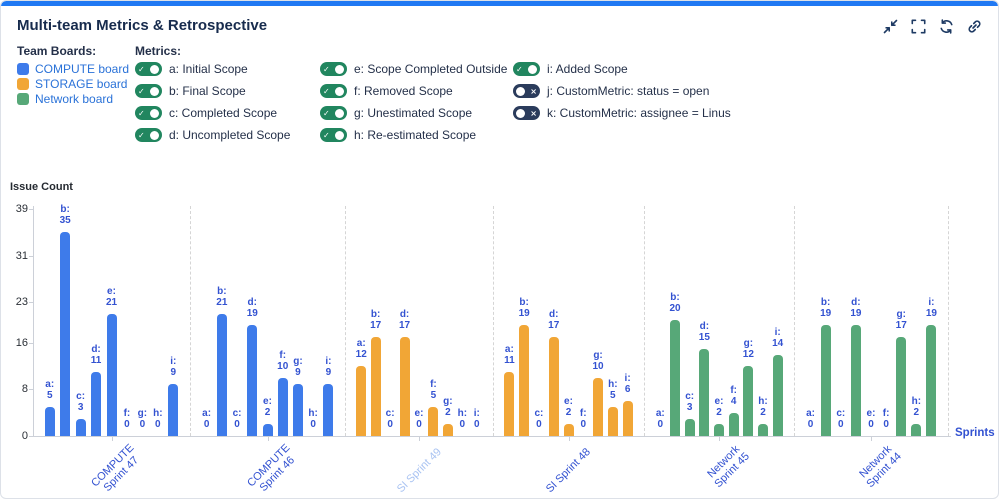 This screenshot has width=999, height=499. Describe the element at coordinates (361, 401) in the screenshot. I see `bar-si-sprint-49-a` at that location.